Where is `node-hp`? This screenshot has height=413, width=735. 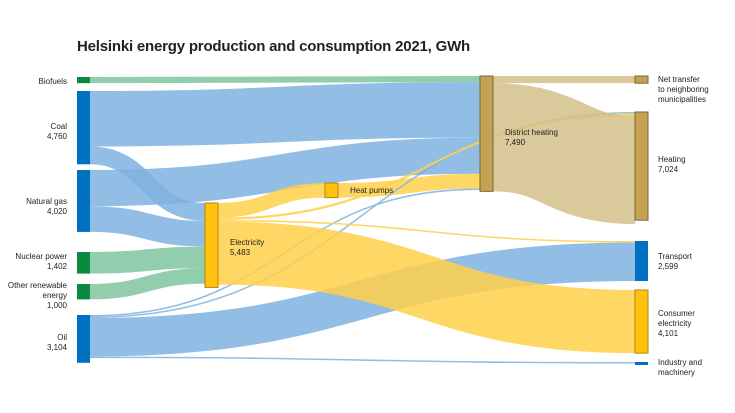
node-hp is located at coordinates (331, 190).